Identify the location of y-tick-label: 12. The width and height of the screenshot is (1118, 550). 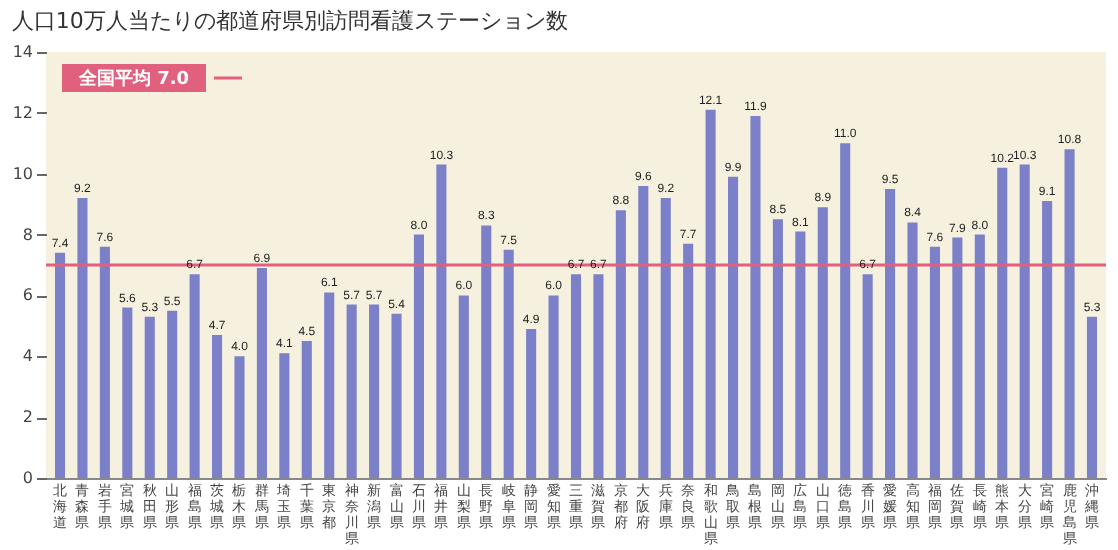
(22, 112).